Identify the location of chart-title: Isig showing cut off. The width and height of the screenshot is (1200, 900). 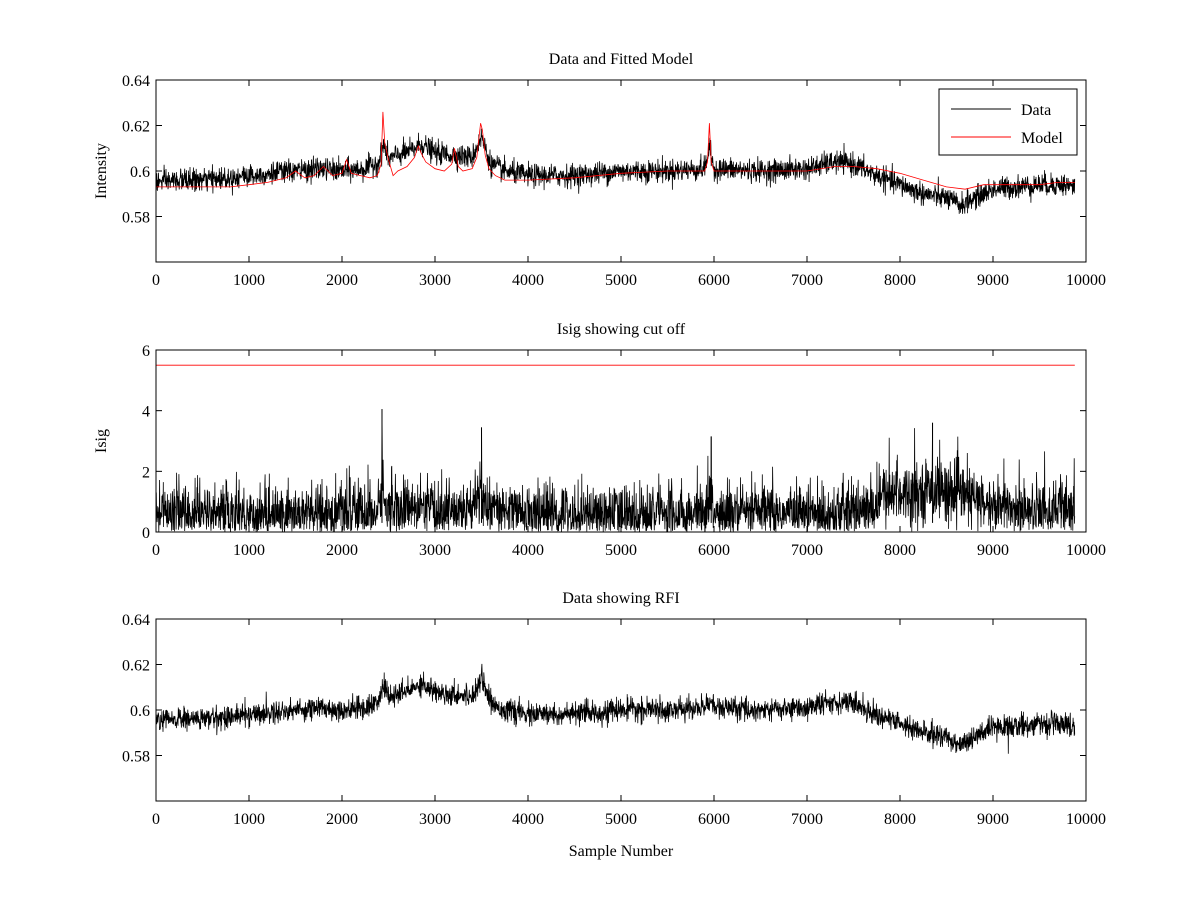
(621, 329).